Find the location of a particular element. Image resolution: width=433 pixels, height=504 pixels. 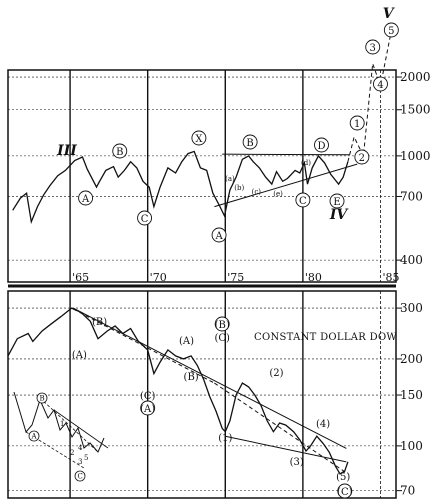

inset-label-1: 1 is located at coordinates (62, 424).